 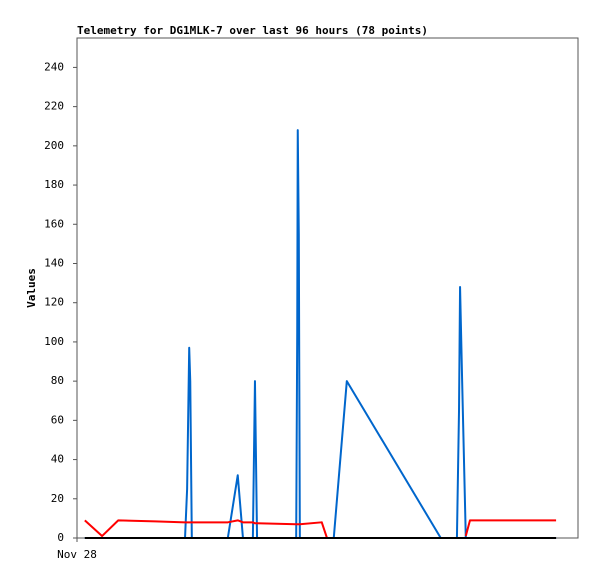 I want to click on y-tick-label: 200, so click(x=54, y=145).